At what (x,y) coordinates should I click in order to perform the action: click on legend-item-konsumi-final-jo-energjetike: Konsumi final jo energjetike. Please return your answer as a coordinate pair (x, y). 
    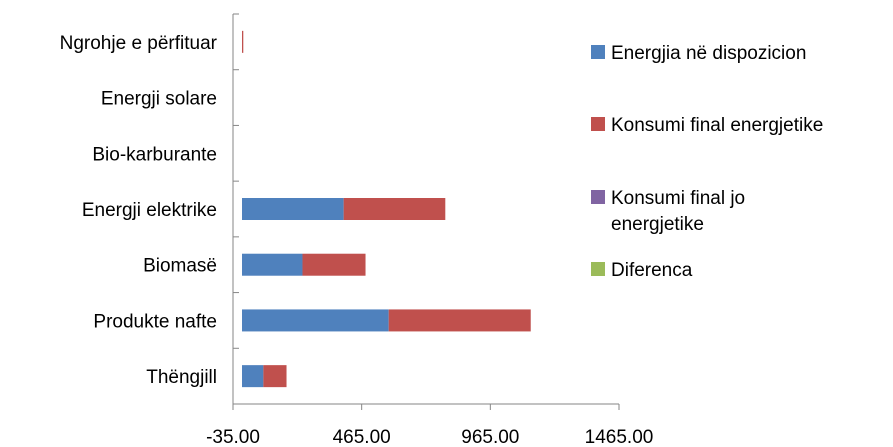
    Looking at the image, I should click on (668, 211).